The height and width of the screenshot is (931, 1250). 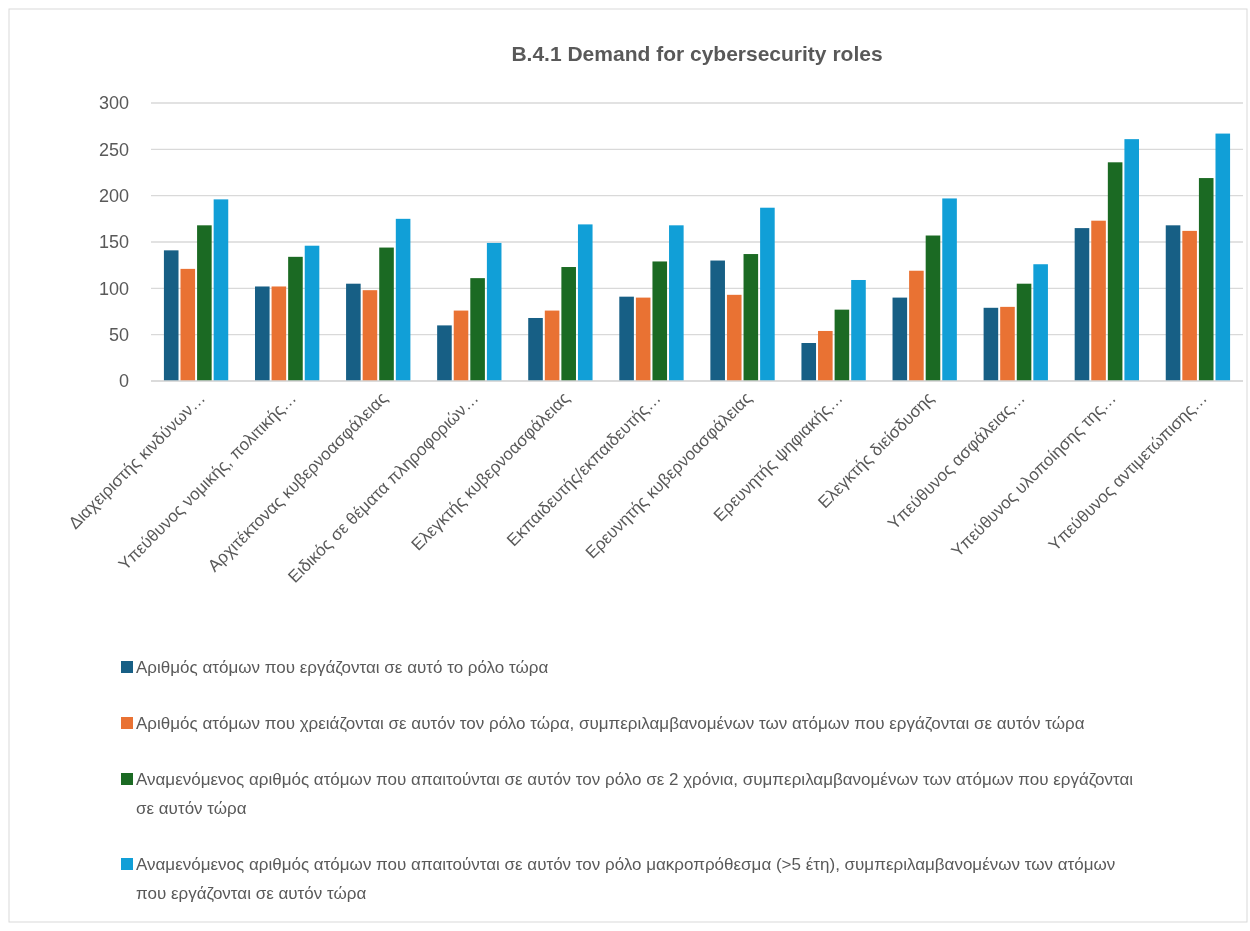 I want to click on y-tick-label: 200, so click(x=113, y=195).